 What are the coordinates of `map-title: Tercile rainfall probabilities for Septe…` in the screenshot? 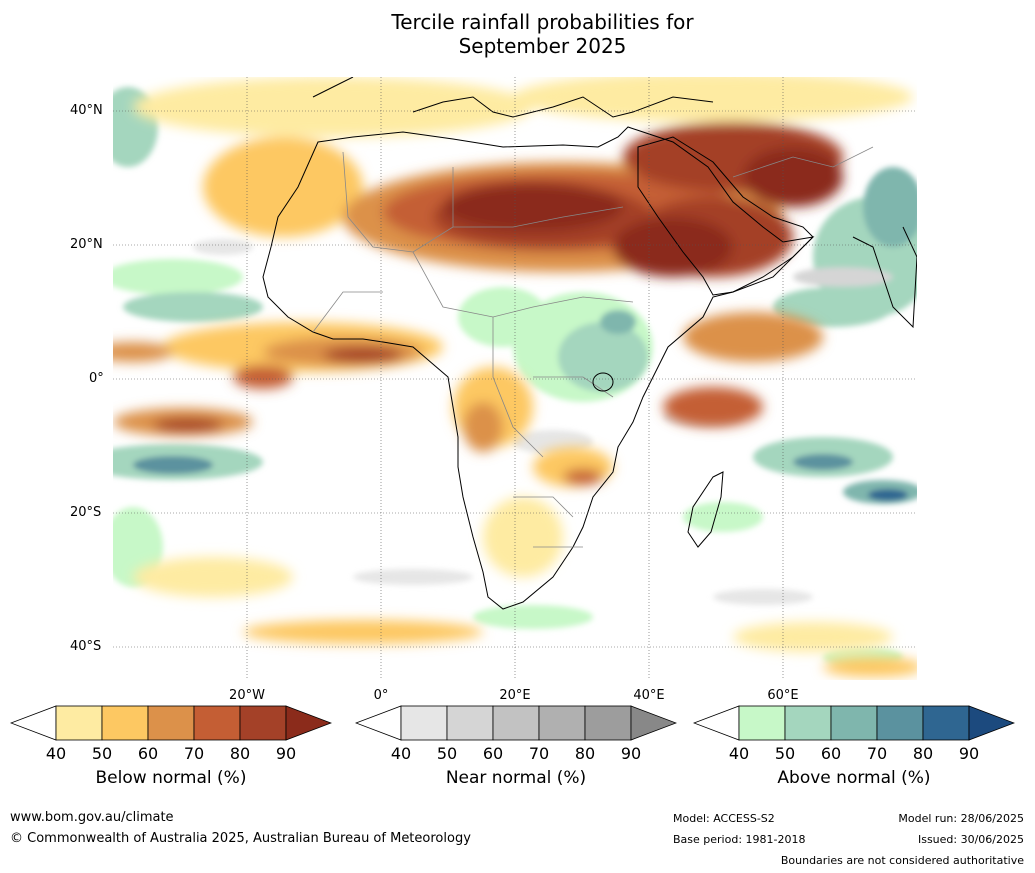 It's located at (517, 34).